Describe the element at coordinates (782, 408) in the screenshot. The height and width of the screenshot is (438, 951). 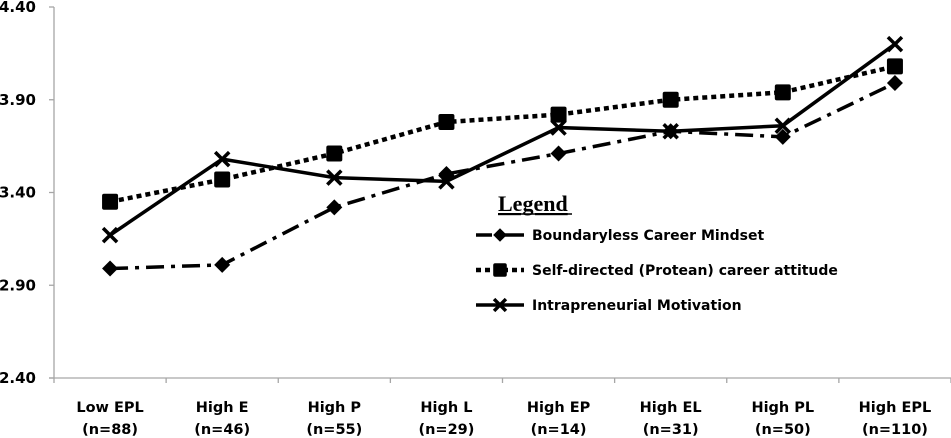
I see `x-tick-label: High PL` at that location.